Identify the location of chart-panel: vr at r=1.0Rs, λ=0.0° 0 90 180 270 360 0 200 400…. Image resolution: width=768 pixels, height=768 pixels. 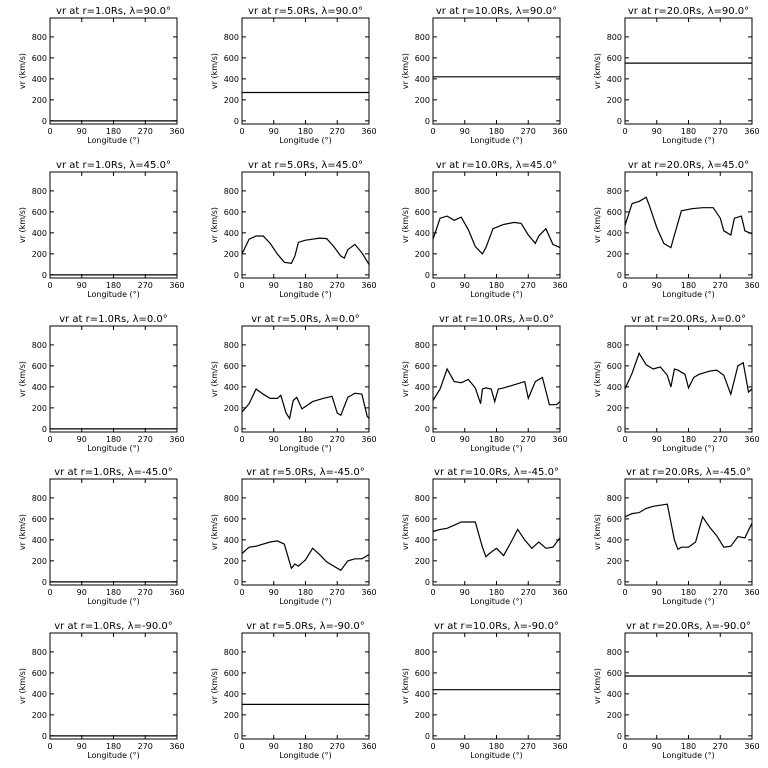
(101, 383).